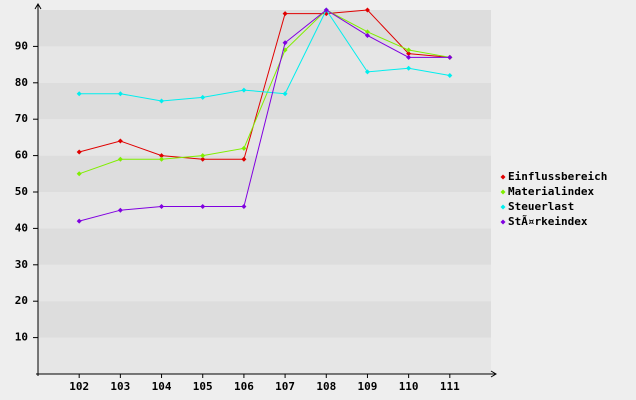  What do you see at coordinates (21, 155) in the screenshot?
I see `y-tick-label: 60` at bounding box center [21, 155].